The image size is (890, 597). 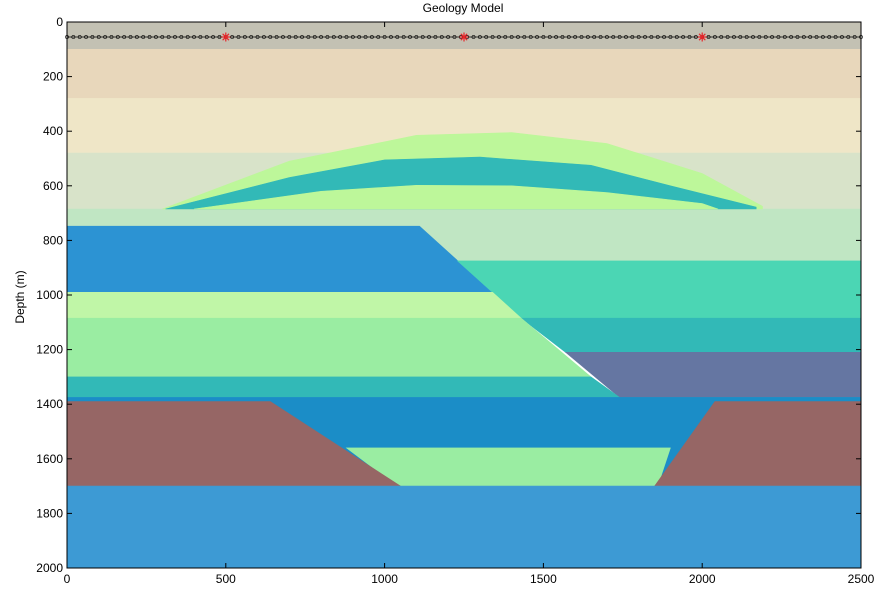 What do you see at coordinates (329, 347) in the screenshot?
I see `unit-green-layer` at bounding box center [329, 347].